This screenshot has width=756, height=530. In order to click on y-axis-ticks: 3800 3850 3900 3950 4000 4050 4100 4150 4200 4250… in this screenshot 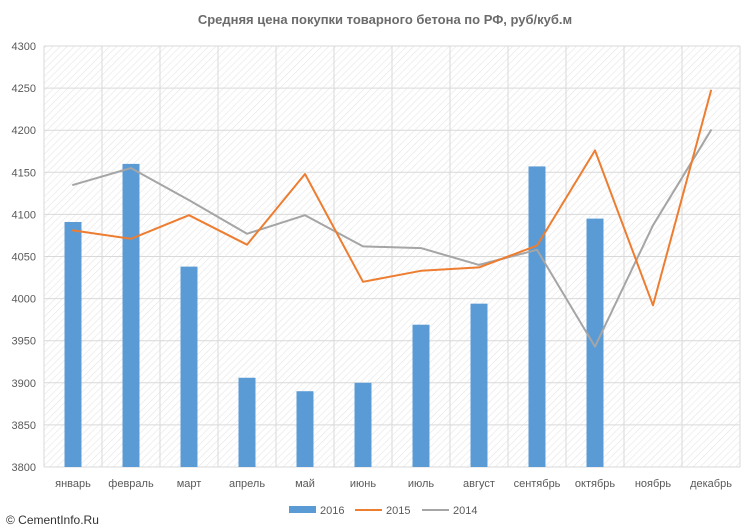, I will do `click(24, 257)`.